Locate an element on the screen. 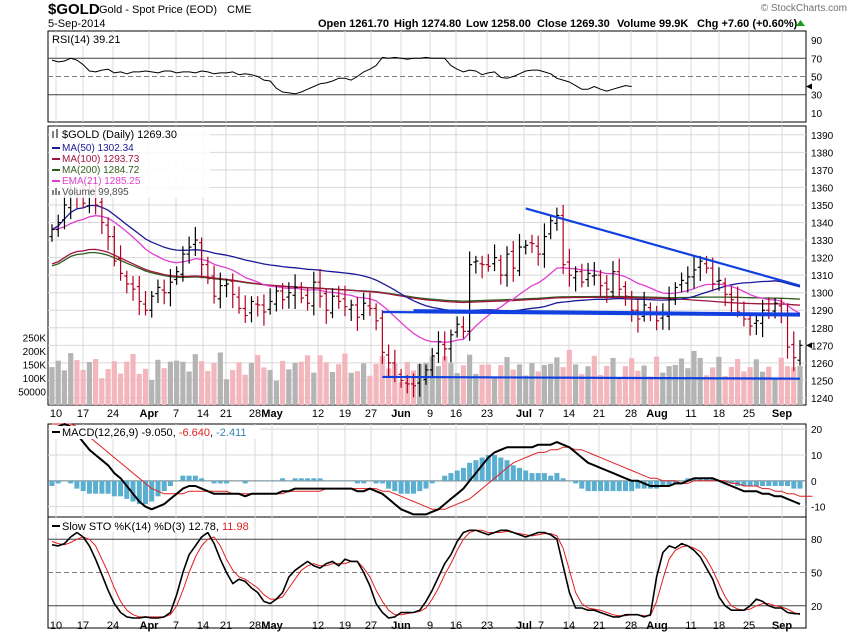 This screenshot has height=633, width=850. price-xtick-6: 21 is located at coordinates (226, 414).